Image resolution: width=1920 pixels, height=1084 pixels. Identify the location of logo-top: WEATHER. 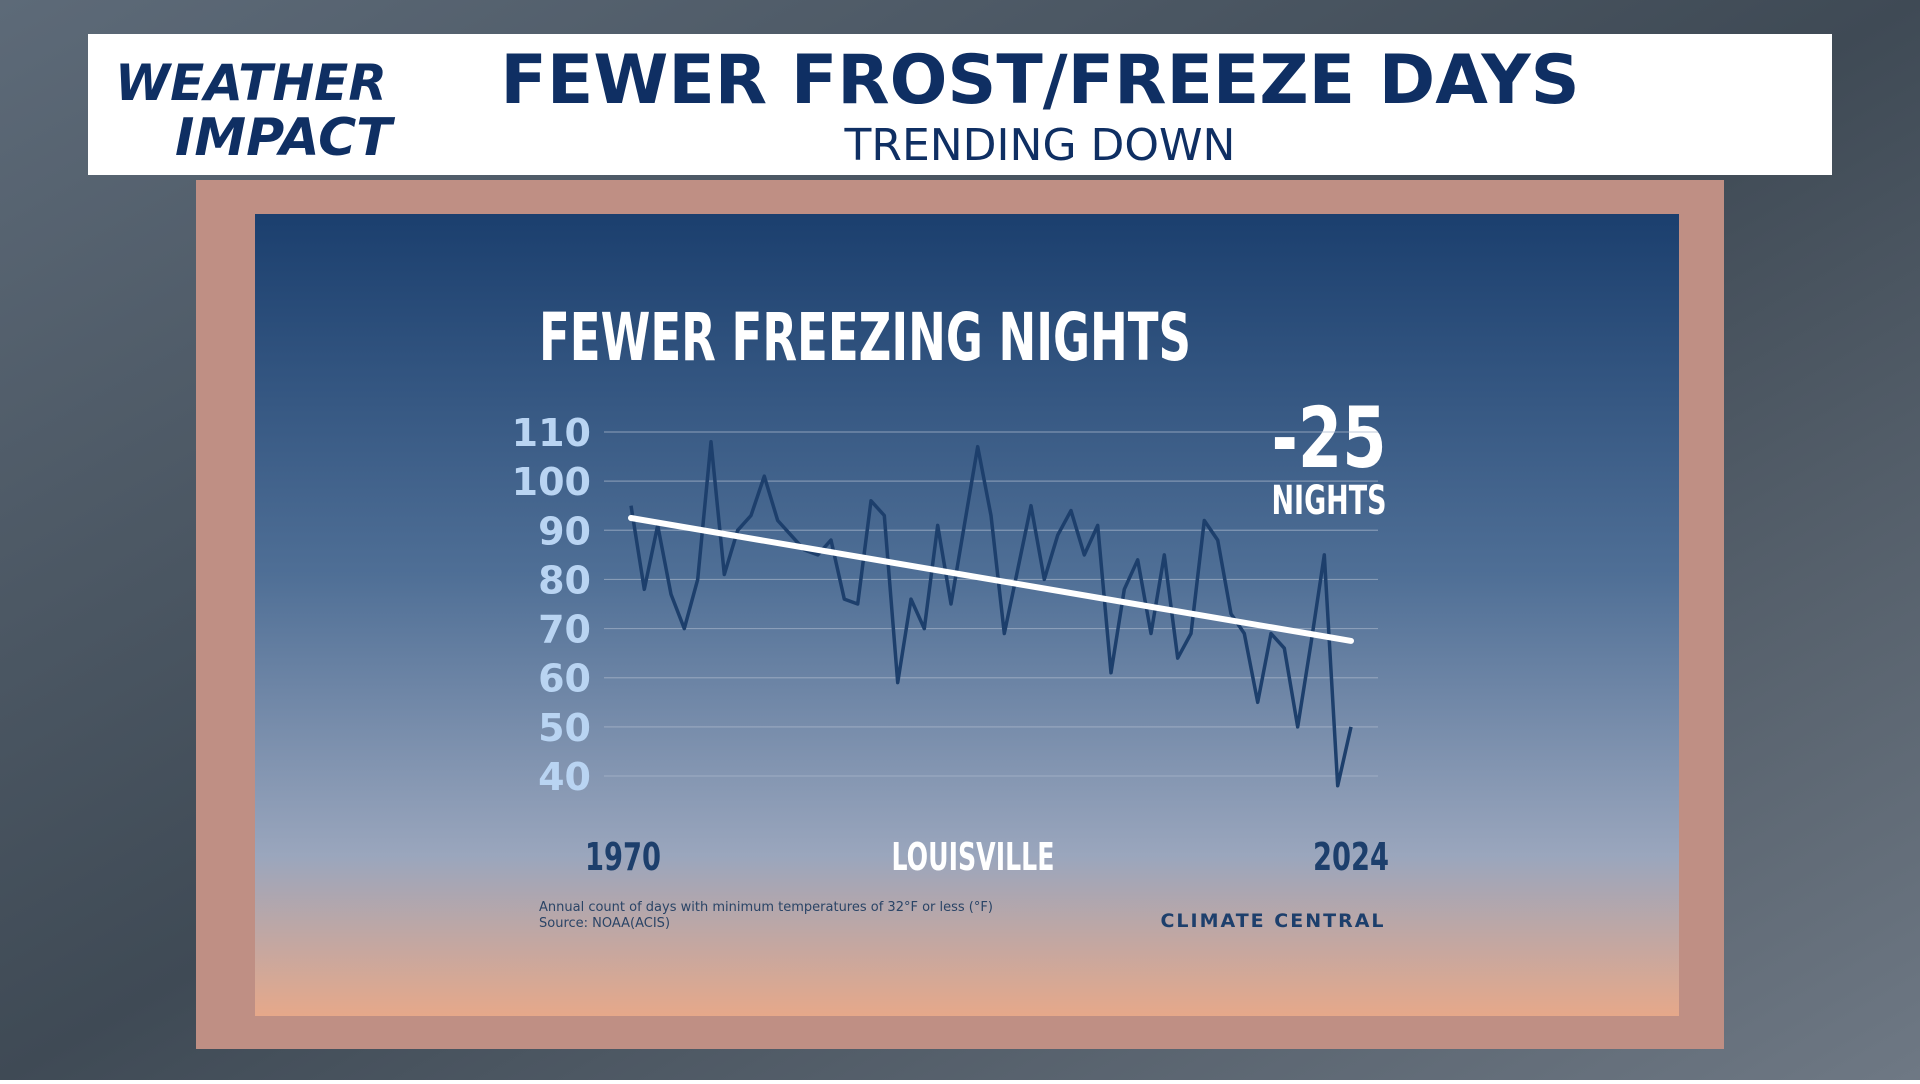
(251, 83).